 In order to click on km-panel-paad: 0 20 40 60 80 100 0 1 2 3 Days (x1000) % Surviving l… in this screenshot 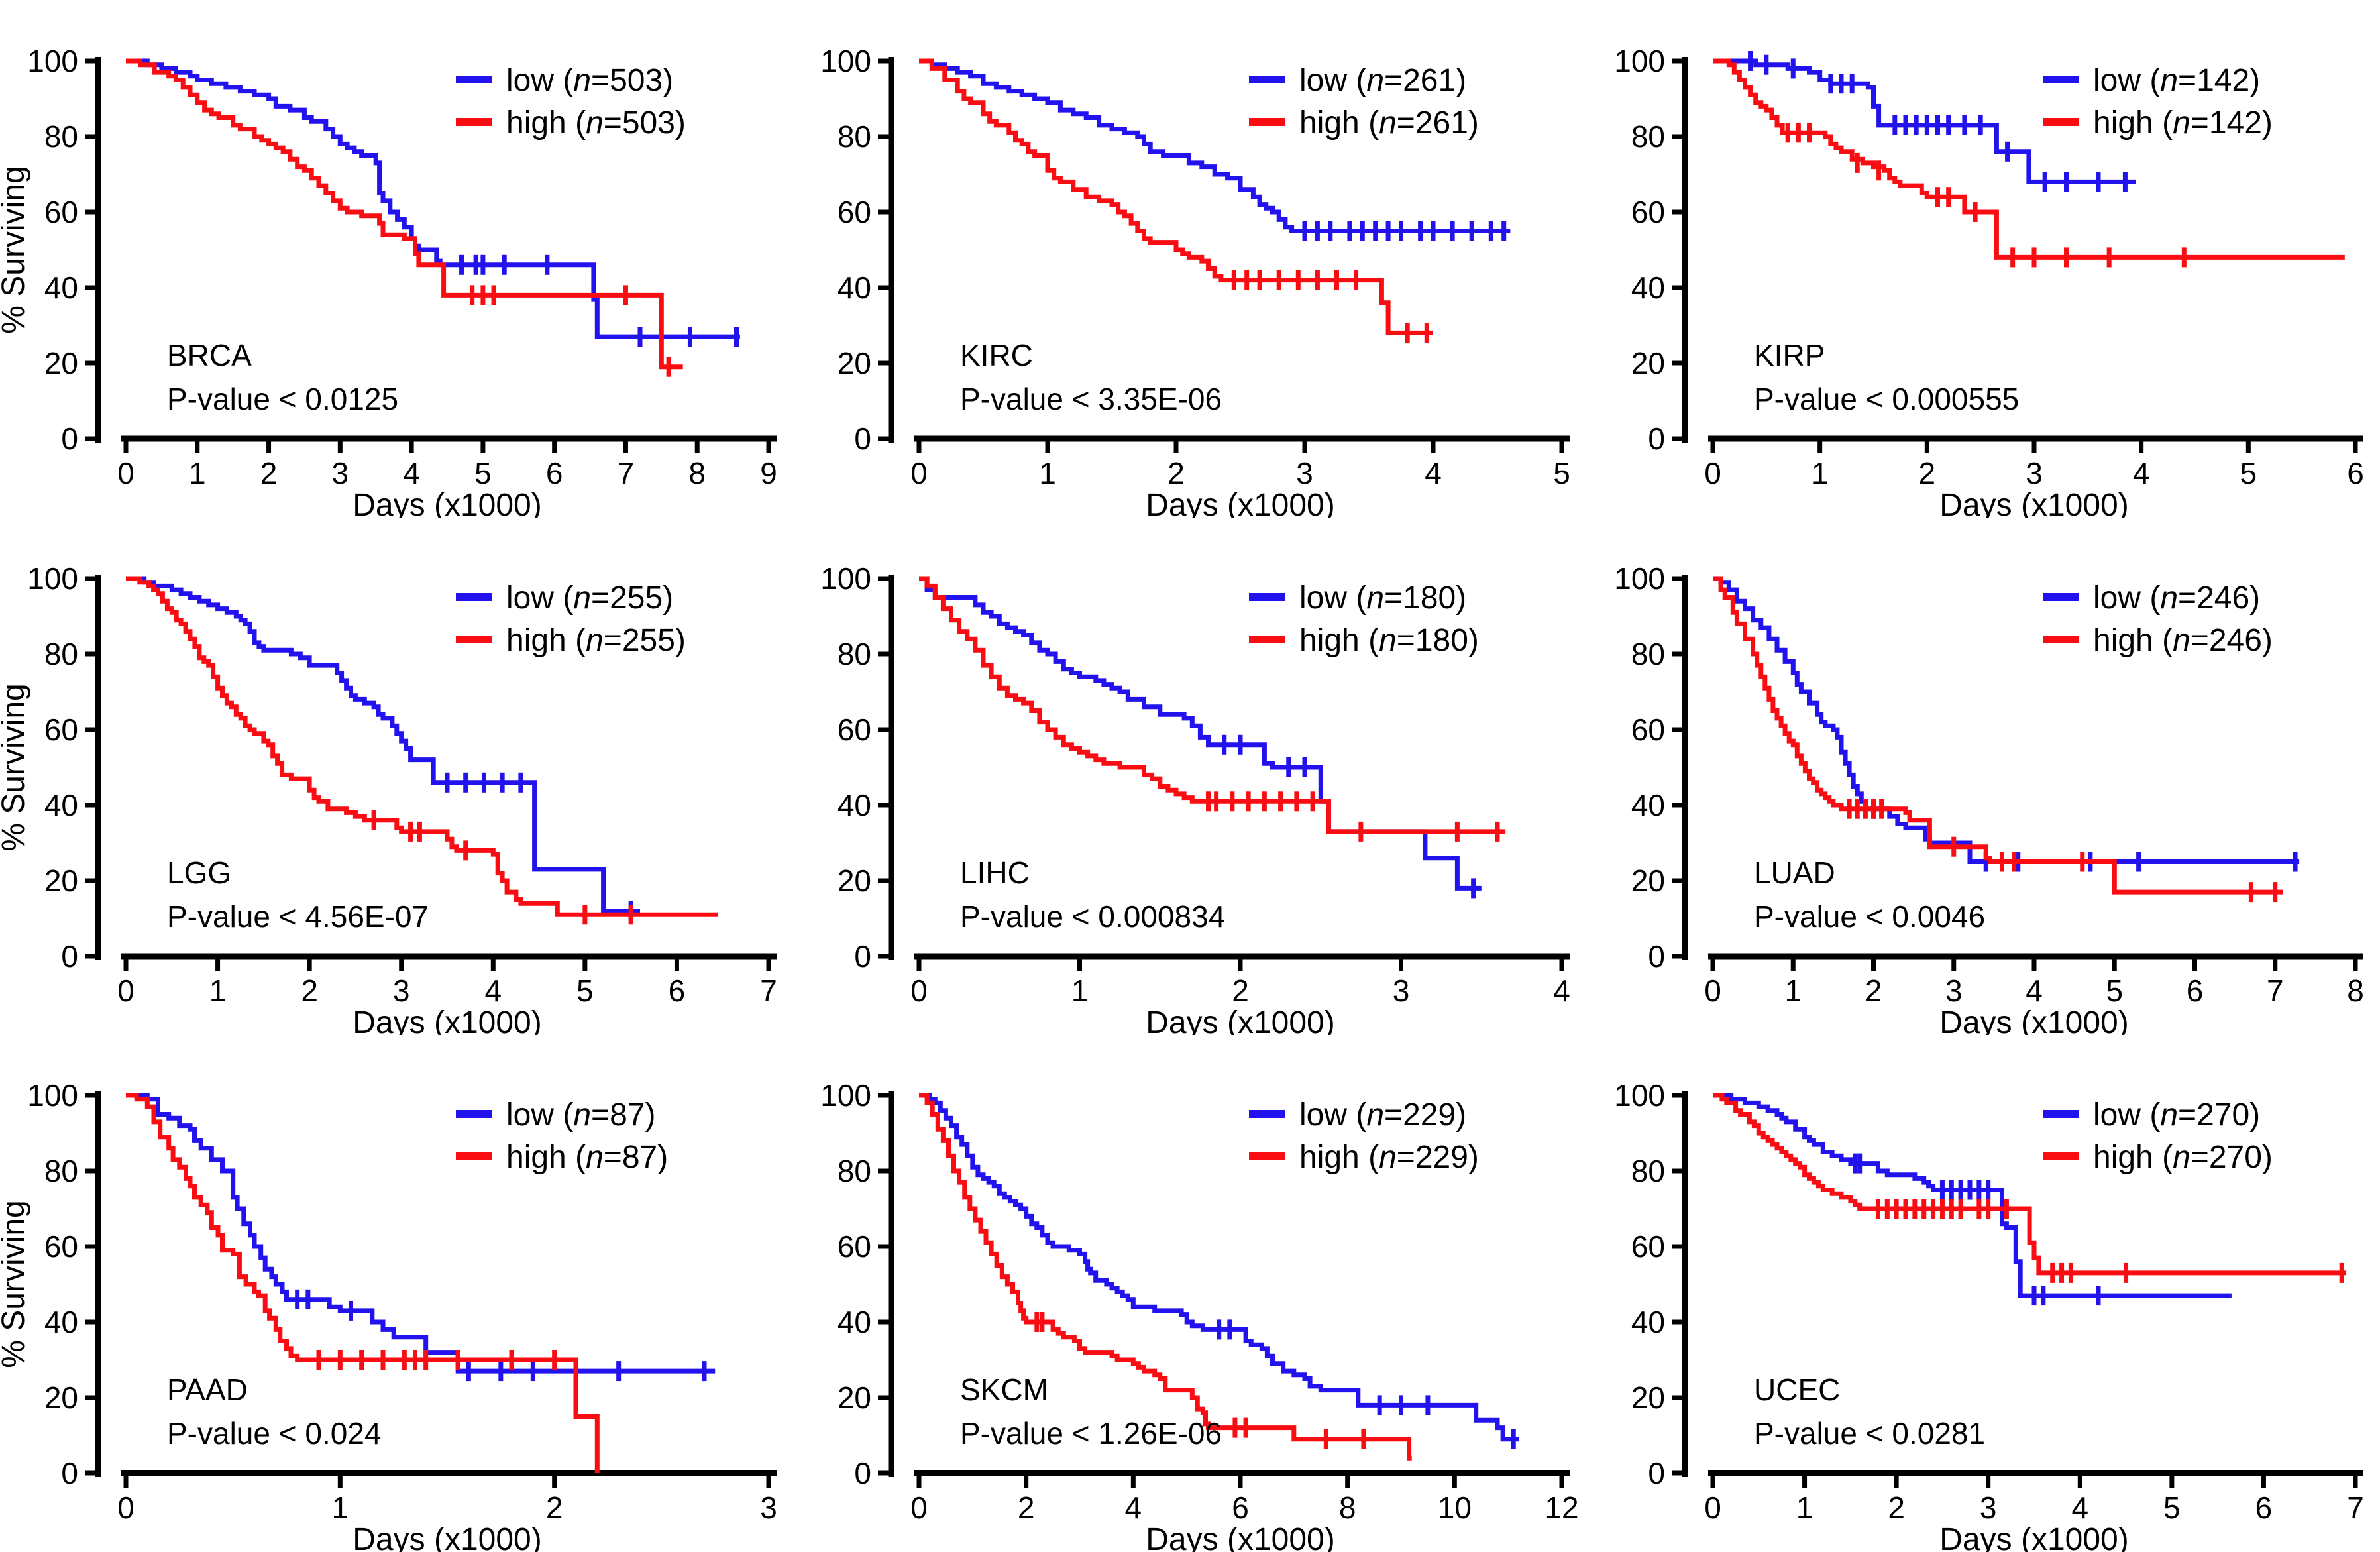, I will do `click(396, 1293)`.